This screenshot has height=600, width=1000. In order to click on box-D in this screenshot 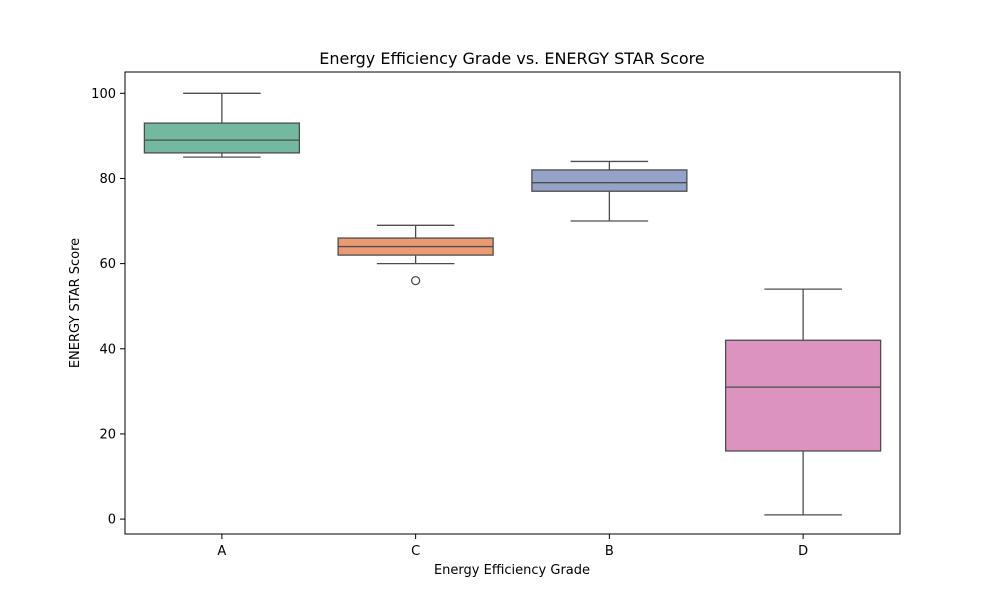, I will do `click(803, 402)`.